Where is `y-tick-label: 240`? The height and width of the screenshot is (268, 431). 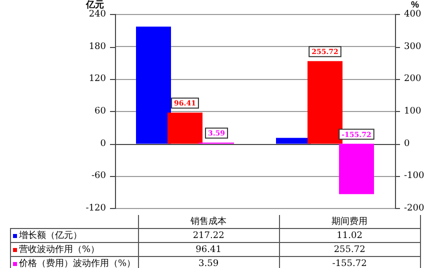 y-tick-label: 240 is located at coordinates (97, 14).